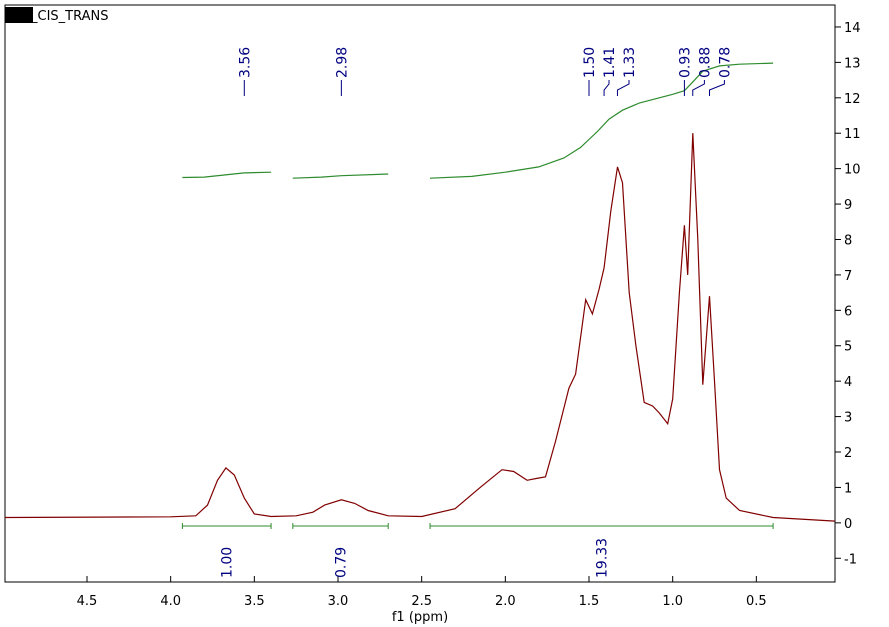 Image resolution: width=889 pixels, height=627 pixels. What do you see at coordinates (705, 62) in the screenshot?
I see `peak-label: 0.88` at bounding box center [705, 62].